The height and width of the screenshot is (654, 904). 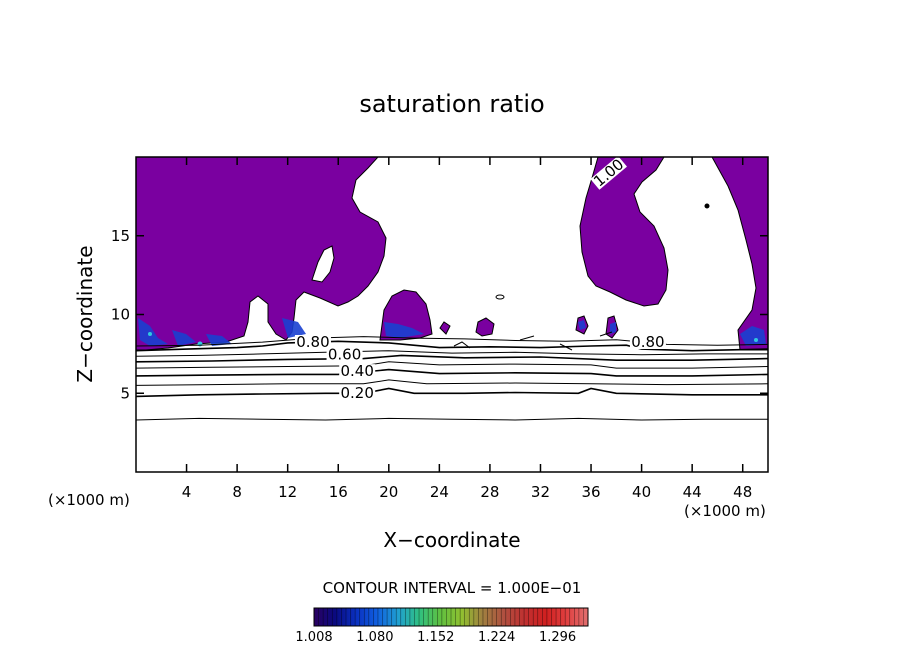 What do you see at coordinates (739, 254) in the screenshot?
I see `saturated-region-farright` at bounding box center [739, 254].